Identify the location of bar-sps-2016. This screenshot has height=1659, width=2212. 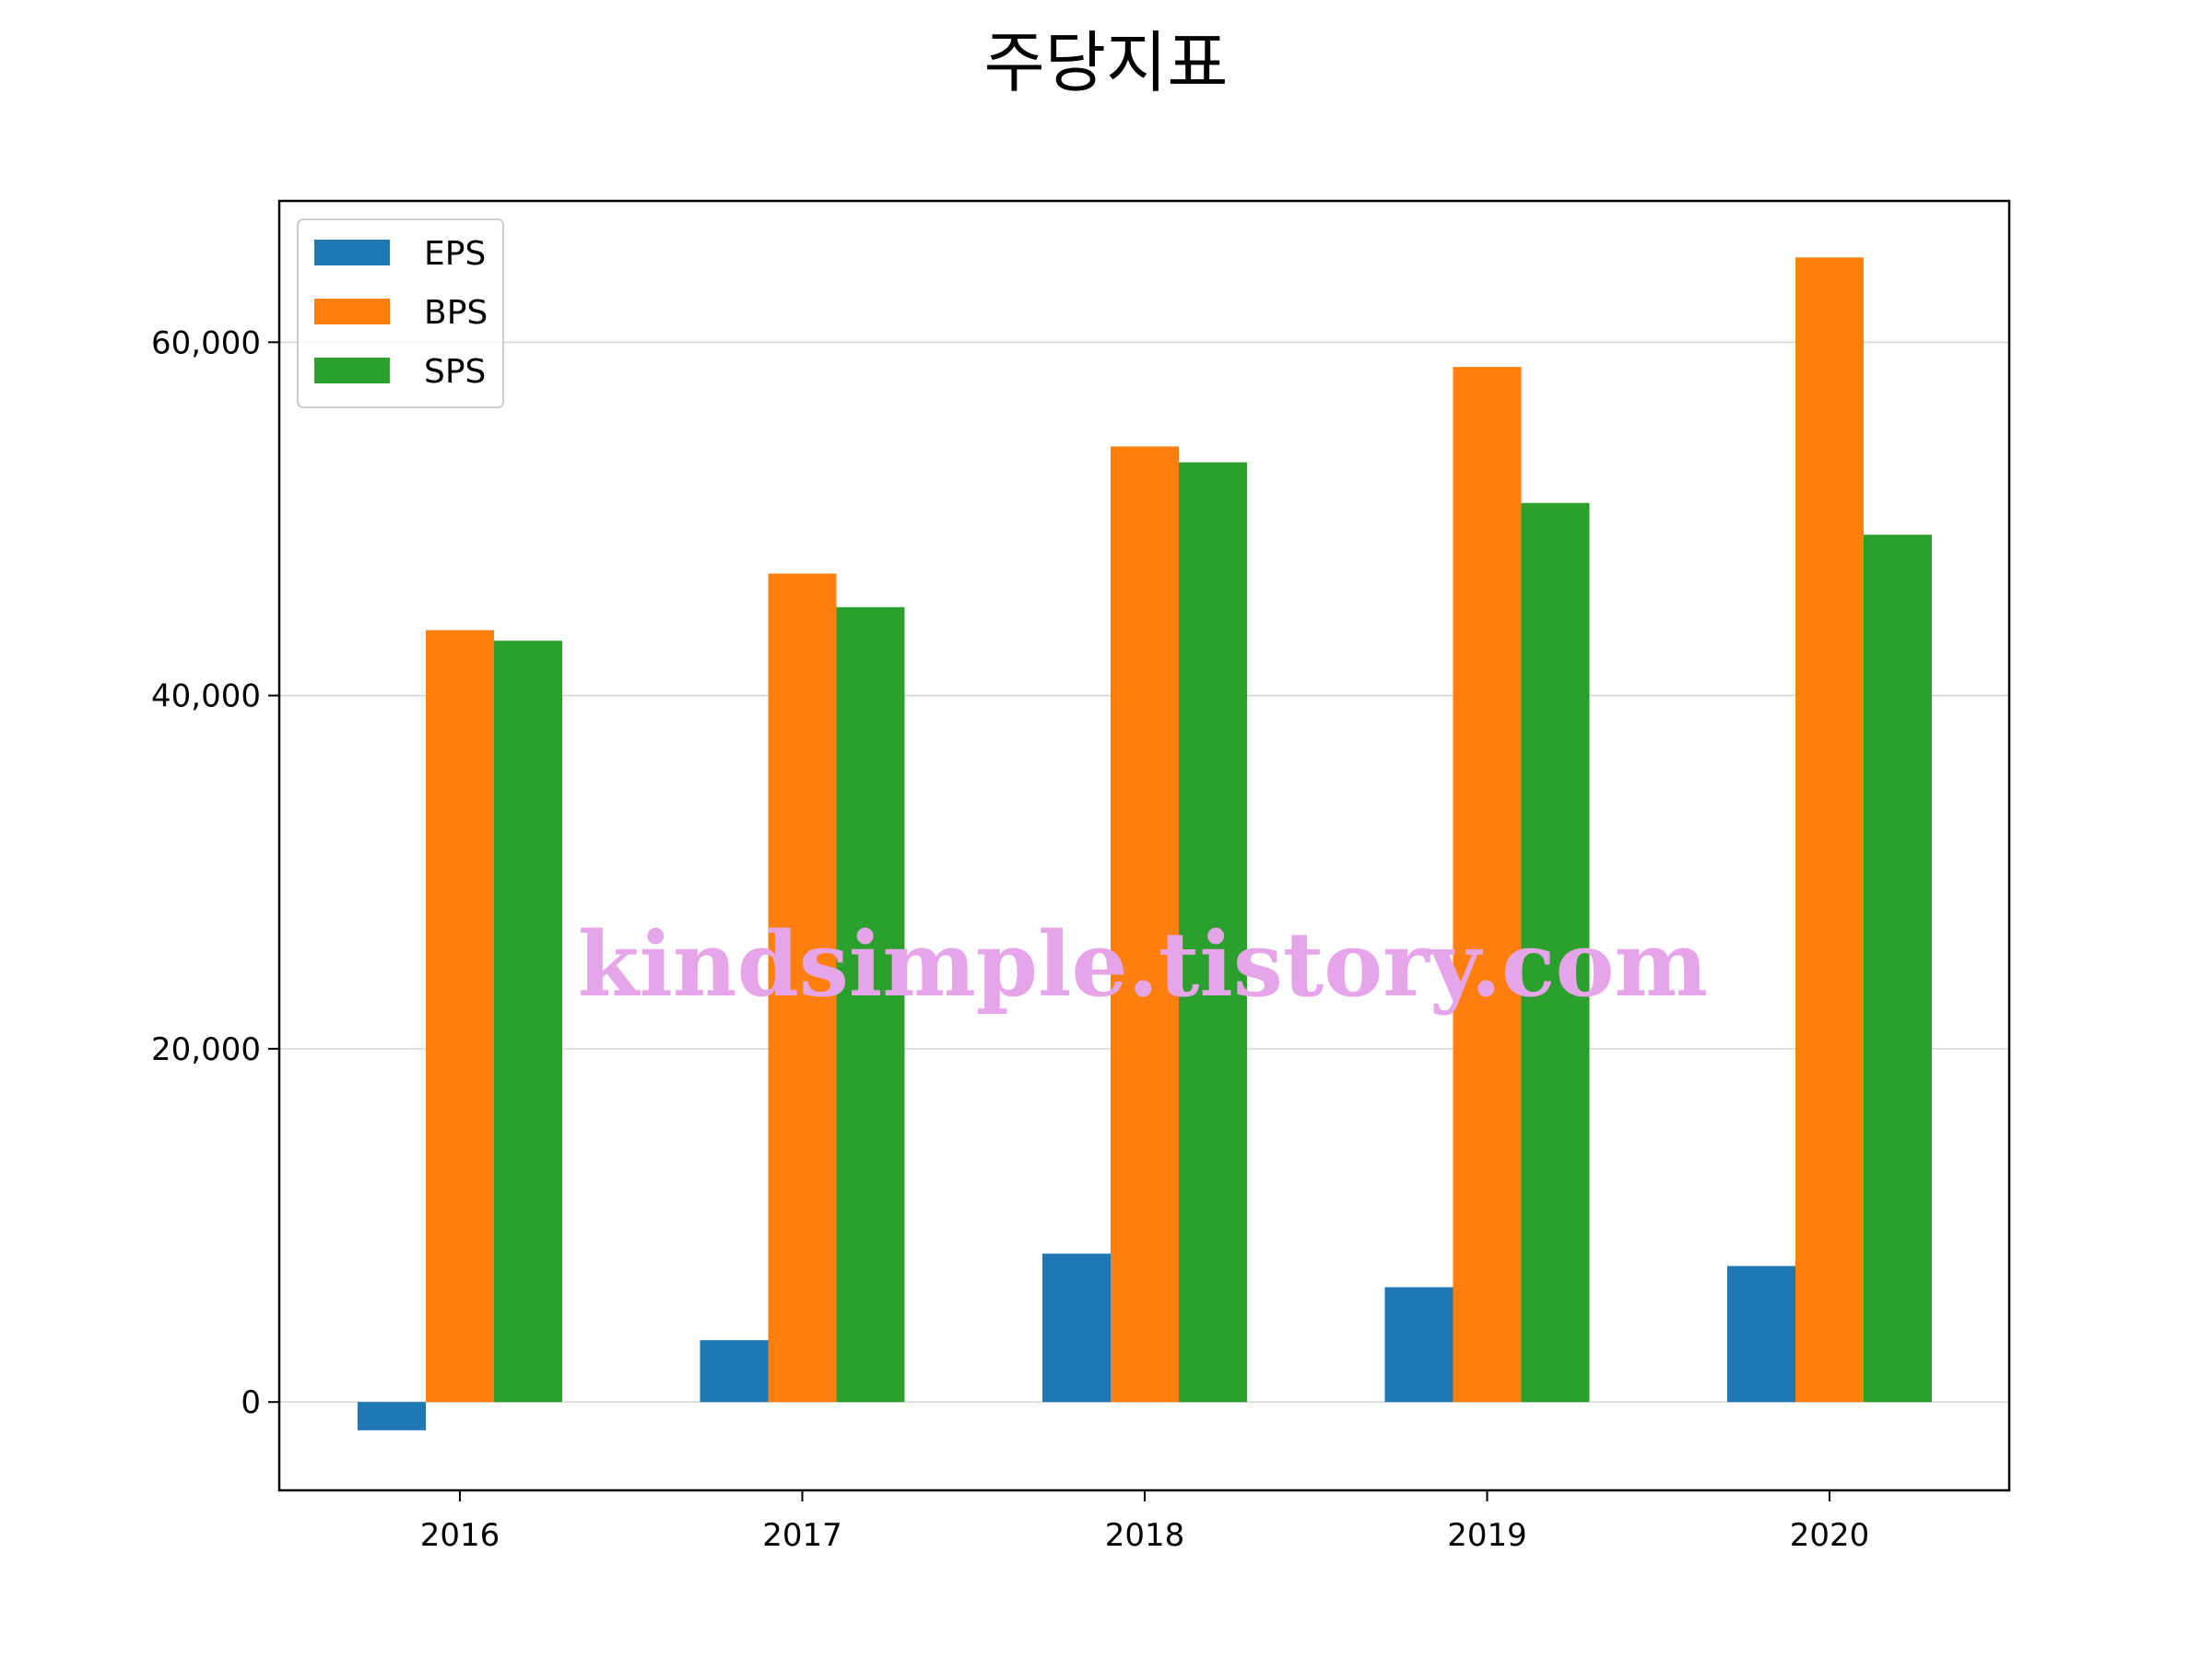
(528, 1022).